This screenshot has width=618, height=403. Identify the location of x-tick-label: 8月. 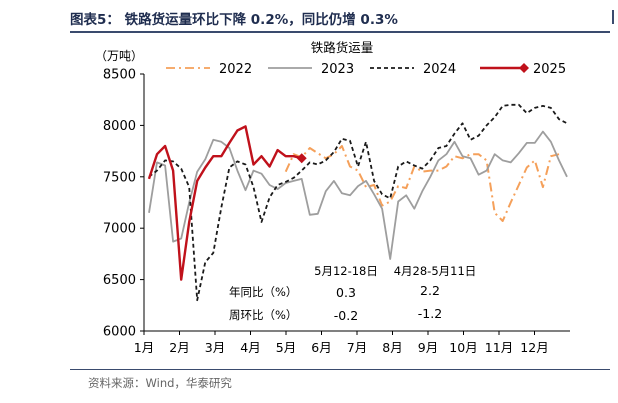
(392, 347).